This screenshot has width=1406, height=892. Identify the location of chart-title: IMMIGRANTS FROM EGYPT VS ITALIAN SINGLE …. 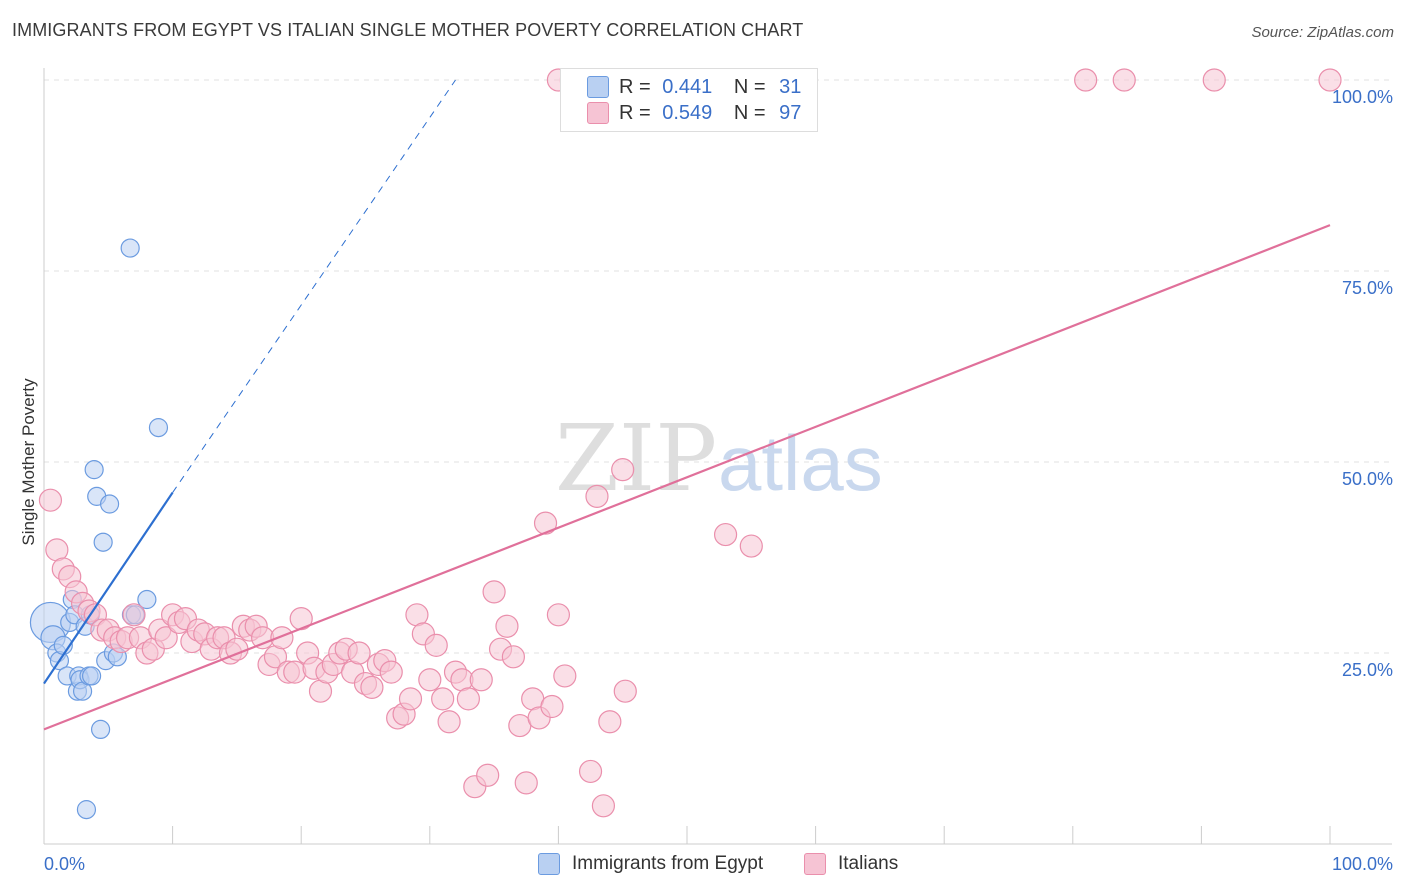
(408, 30).